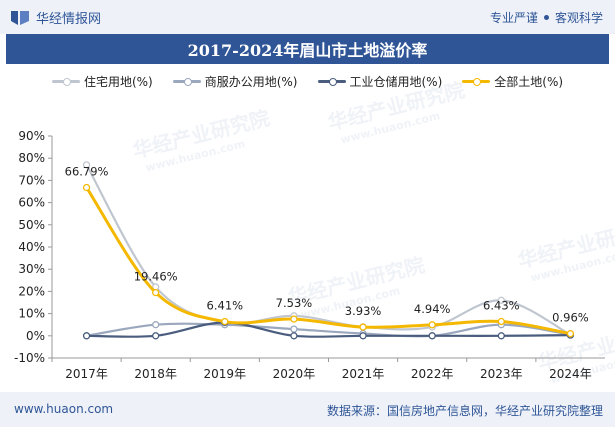 This screenshot has height=427, width=615. Describe the element at coordinates (87, 172) in the screenshot. I see `data-label: 66.79%` at that location.